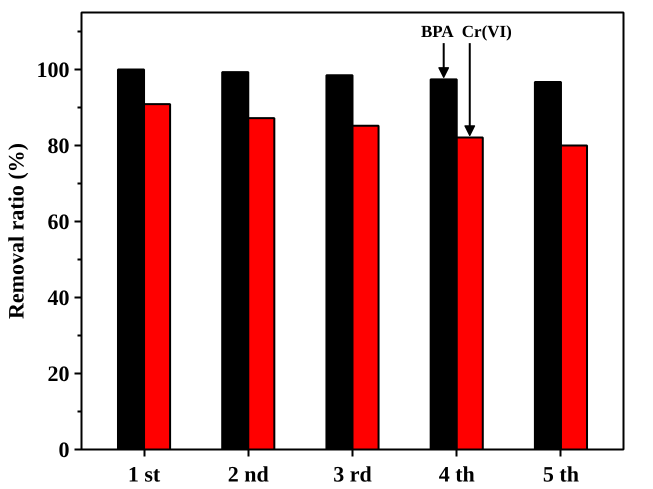  Describe the element at coordinates (144, 474) in the screenshot. I see `x-tick-label: 1 st` at that location.